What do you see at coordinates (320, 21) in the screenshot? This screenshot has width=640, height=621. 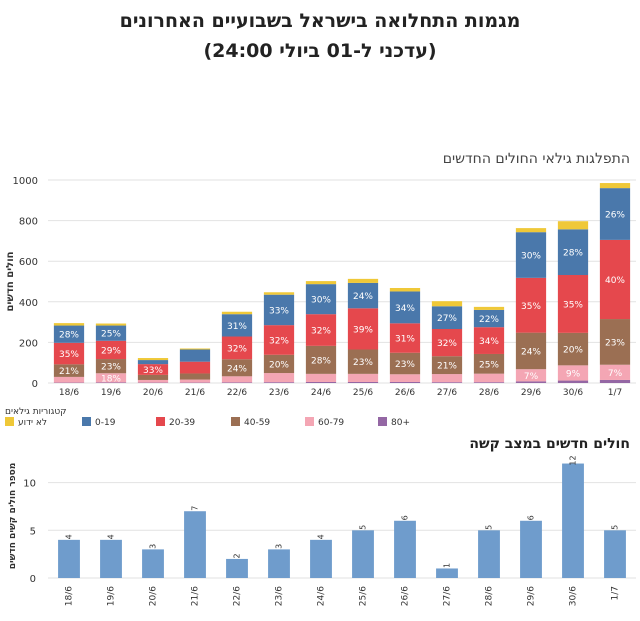 I see `page-title: מגמות התחלואה בישראל בשבועיים האחרונים` at bounding box center [320, 21].